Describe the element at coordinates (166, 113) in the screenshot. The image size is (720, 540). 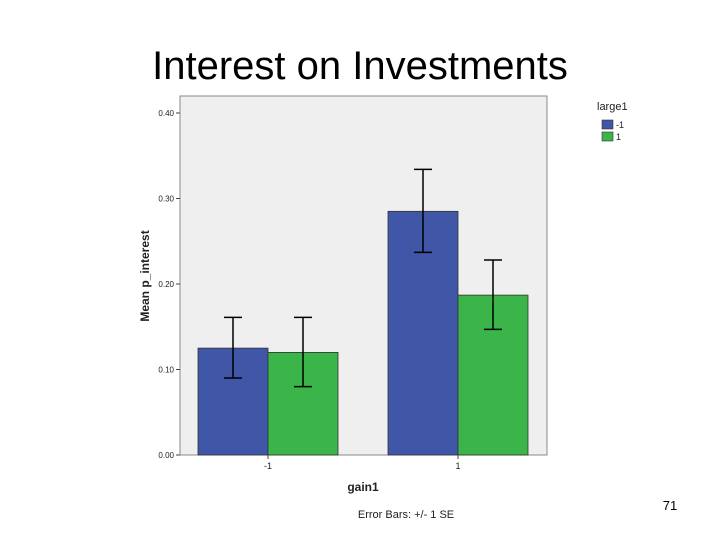
I see `y-tick-label: 0.40` at that location.